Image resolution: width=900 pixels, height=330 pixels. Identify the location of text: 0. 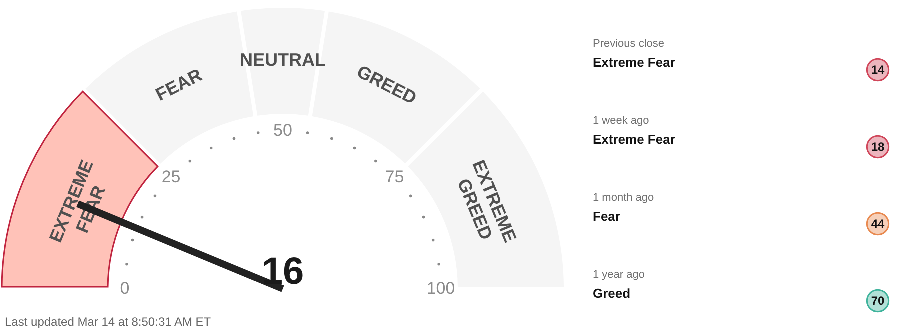
(125, 288).